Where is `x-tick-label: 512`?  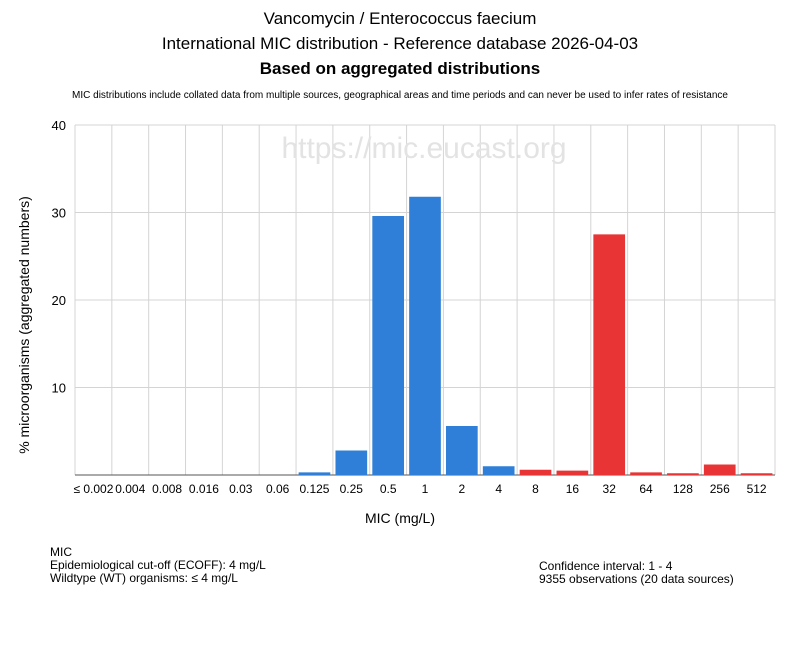
x-tick-label: 512 is located at coordinates (757, 489).